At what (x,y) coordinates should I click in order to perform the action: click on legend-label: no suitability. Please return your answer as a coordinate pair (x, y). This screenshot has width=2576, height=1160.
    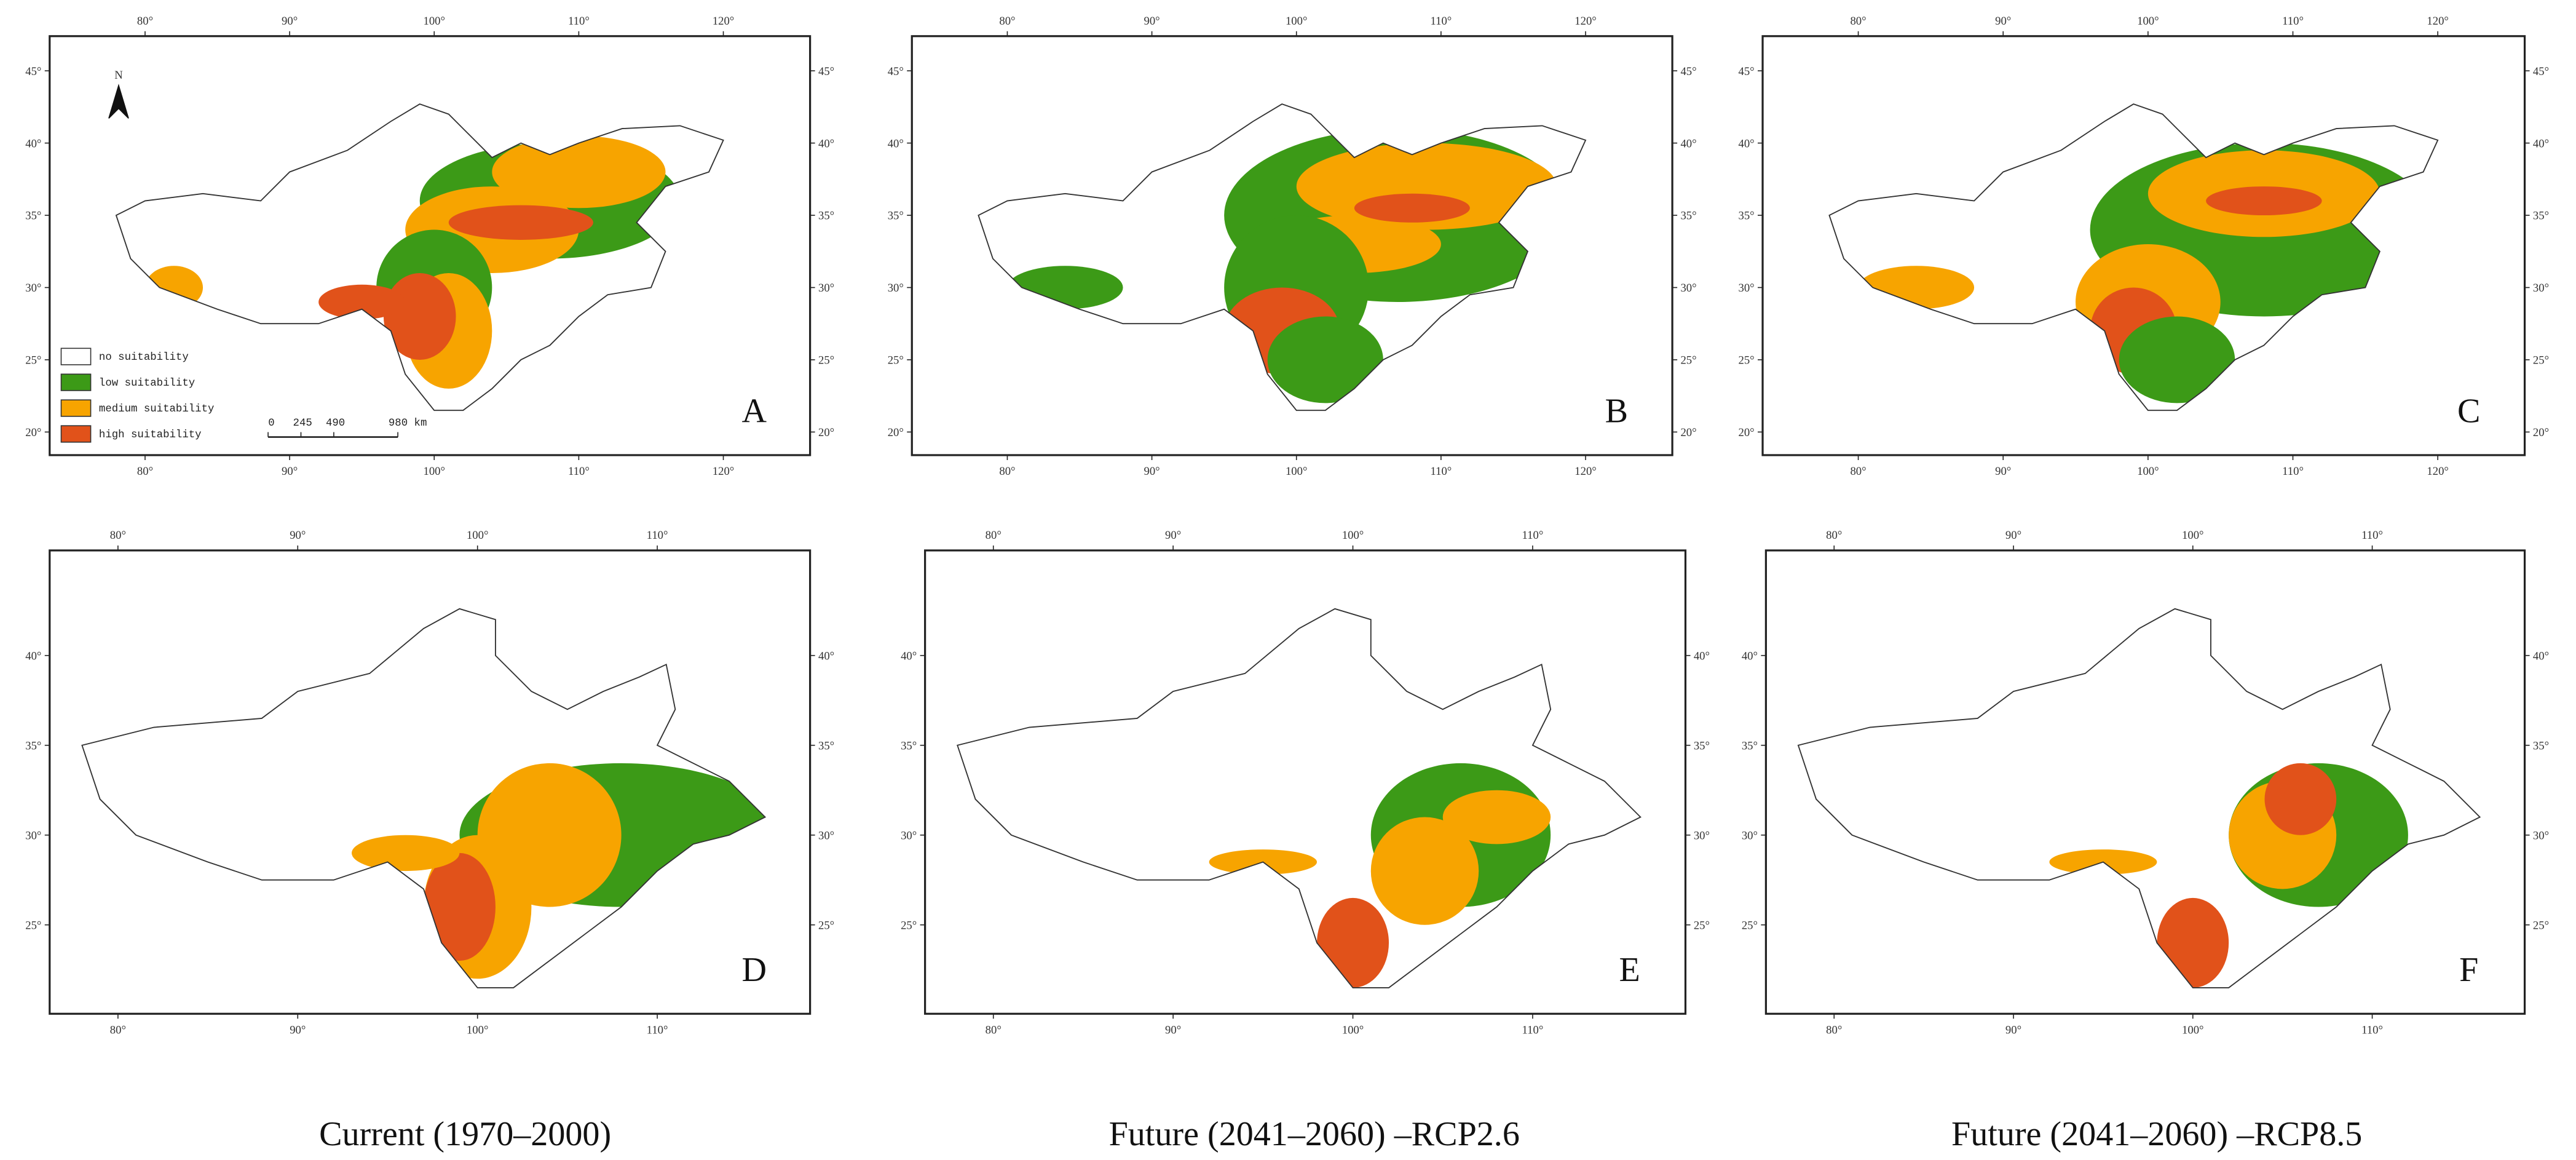
    Looking at the image, I should click on (144, 357).